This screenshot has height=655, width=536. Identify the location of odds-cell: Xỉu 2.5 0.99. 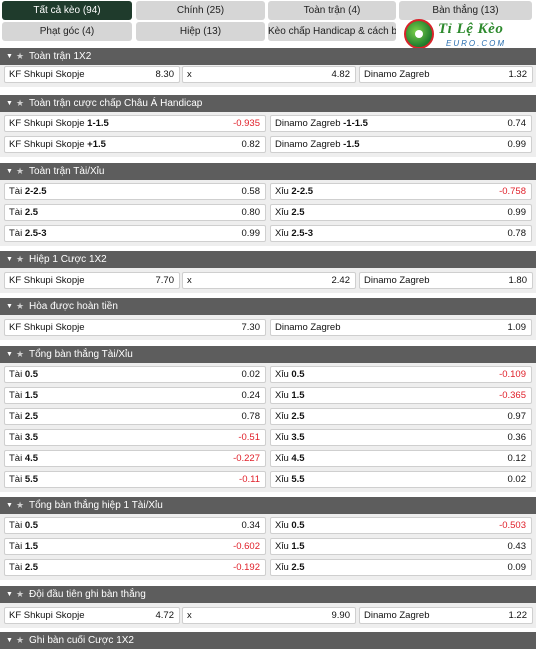
(401, 212).